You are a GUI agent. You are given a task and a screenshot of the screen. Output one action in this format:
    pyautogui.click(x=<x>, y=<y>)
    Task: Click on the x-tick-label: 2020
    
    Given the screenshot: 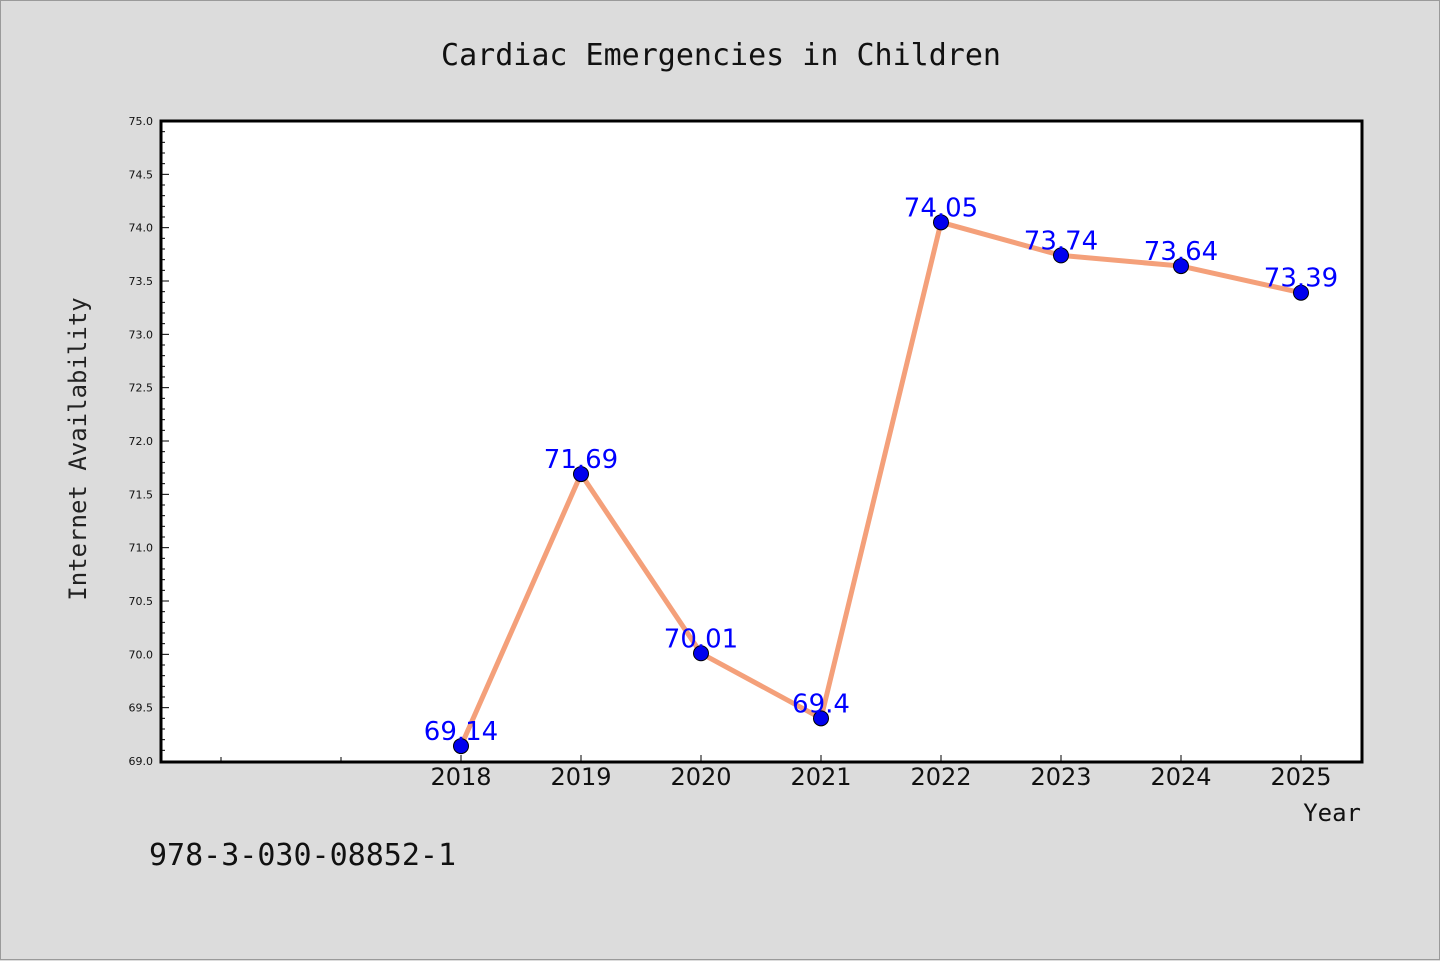 What is the action you would take?
    pyautogui.click(x=700, y=777)
    